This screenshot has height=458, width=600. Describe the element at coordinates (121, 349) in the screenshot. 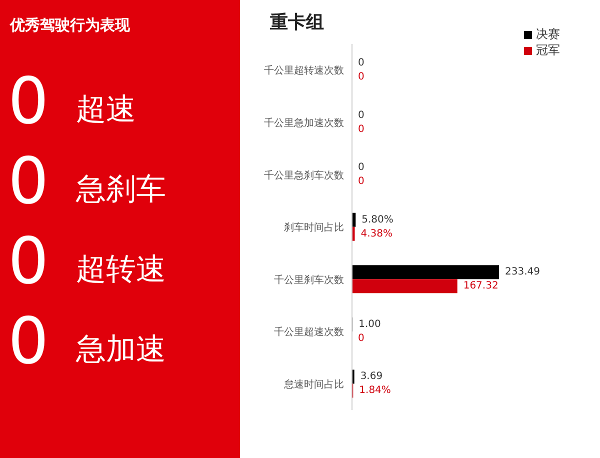

I see `text: 急加速` at that location.